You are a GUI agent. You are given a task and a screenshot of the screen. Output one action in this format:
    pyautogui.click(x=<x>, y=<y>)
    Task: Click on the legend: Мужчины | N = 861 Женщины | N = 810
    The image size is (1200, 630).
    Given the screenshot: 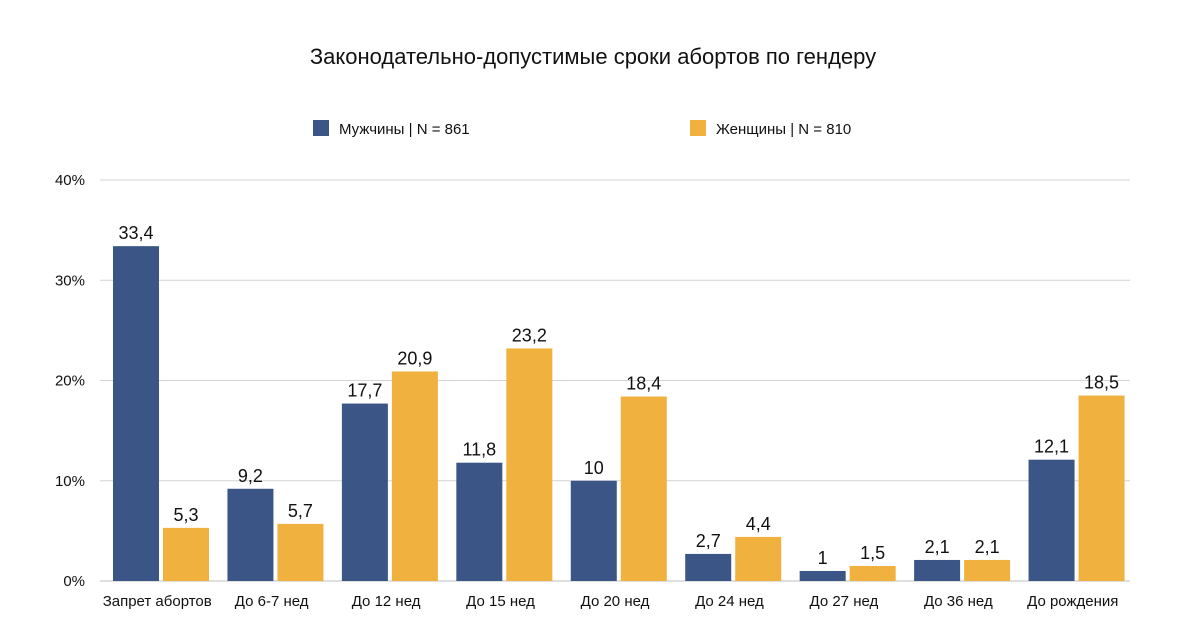 What is the action you would take?
    pyautogui.click(x=582, y=129)
    